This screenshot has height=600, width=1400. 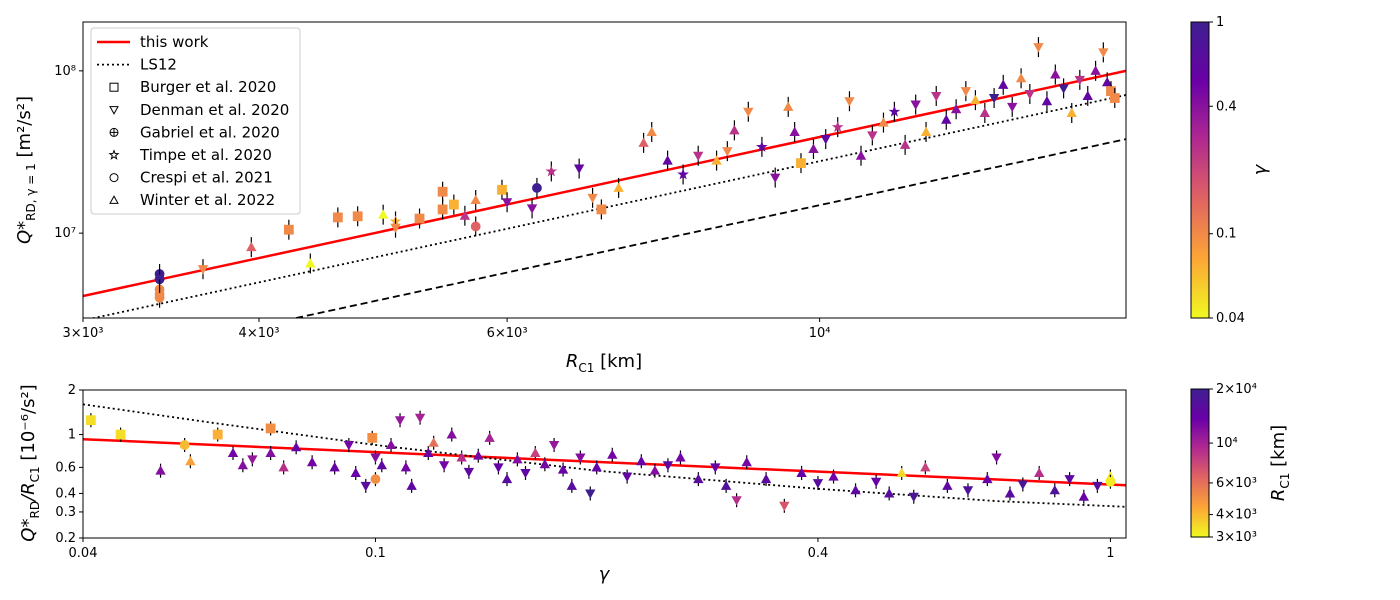 I want to click on bottom-x-axis-label: γ, so click(x=605, y=574).